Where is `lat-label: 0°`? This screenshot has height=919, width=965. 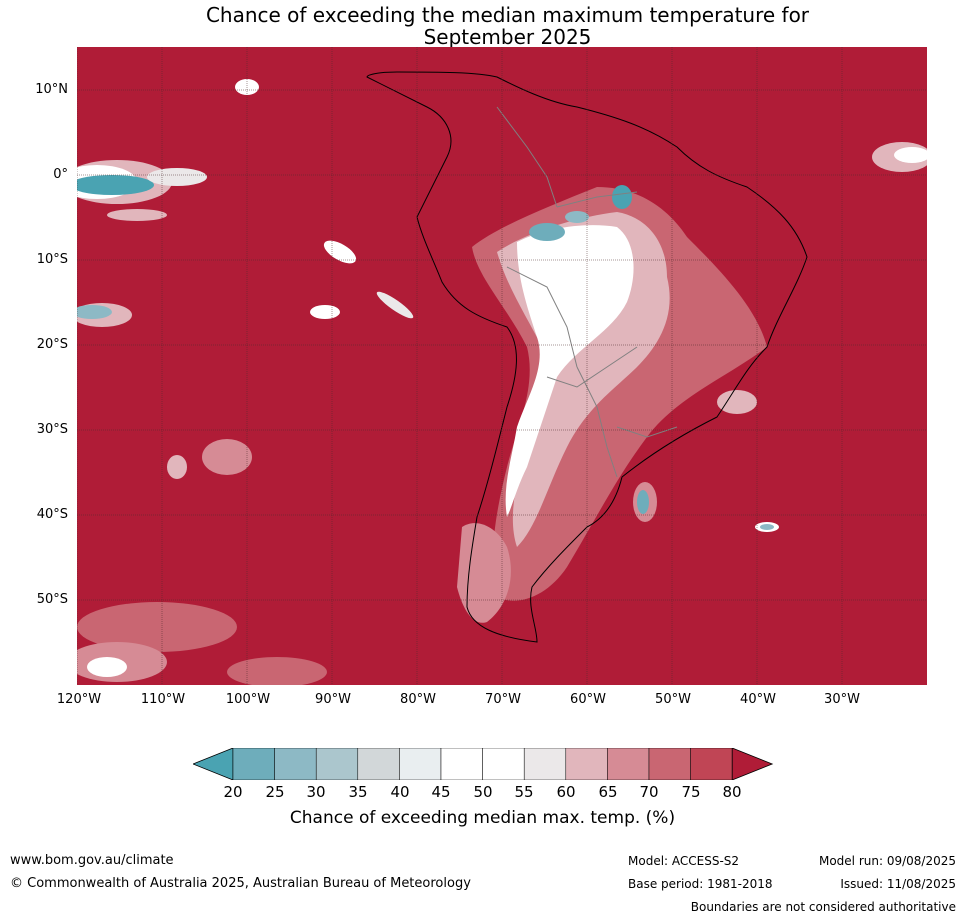 lat-label: 0° is located at coordinates (60, 174).